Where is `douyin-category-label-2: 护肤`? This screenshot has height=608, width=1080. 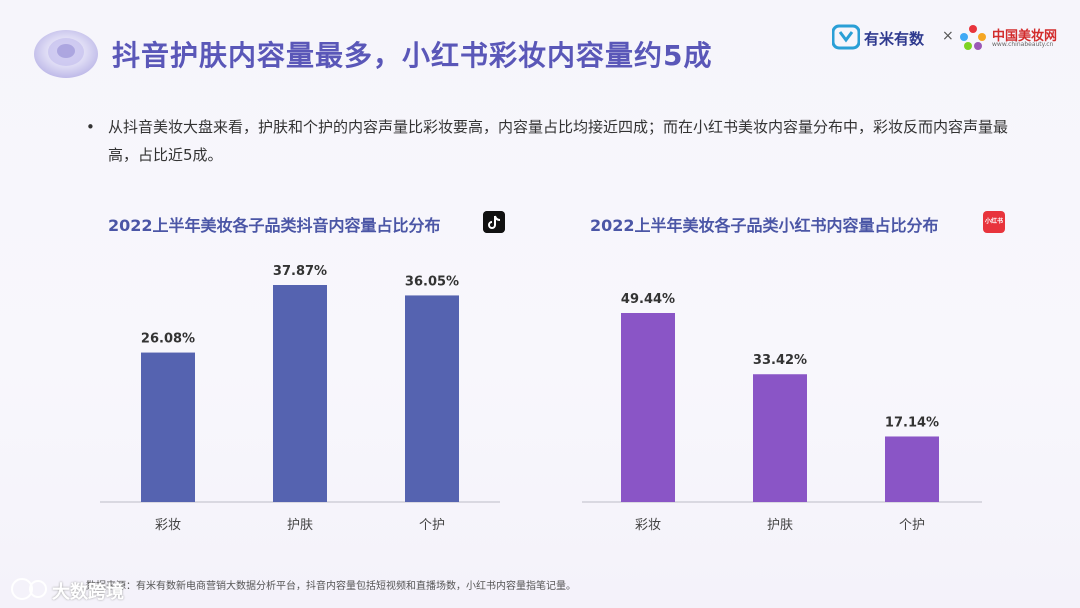
douyin-category-label-2: 护肤 is located at coordinates (300, 525).